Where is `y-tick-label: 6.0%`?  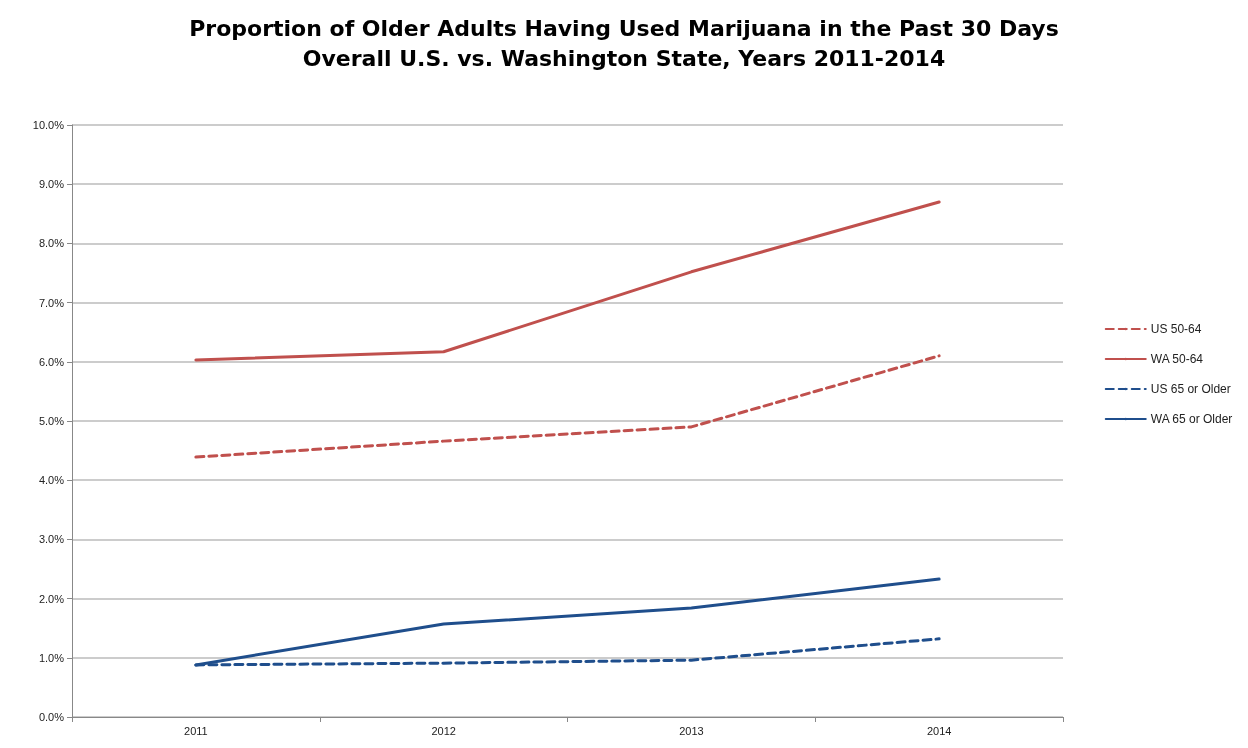
y-tick-label: 6.0% is located at coordinates (51, 361).